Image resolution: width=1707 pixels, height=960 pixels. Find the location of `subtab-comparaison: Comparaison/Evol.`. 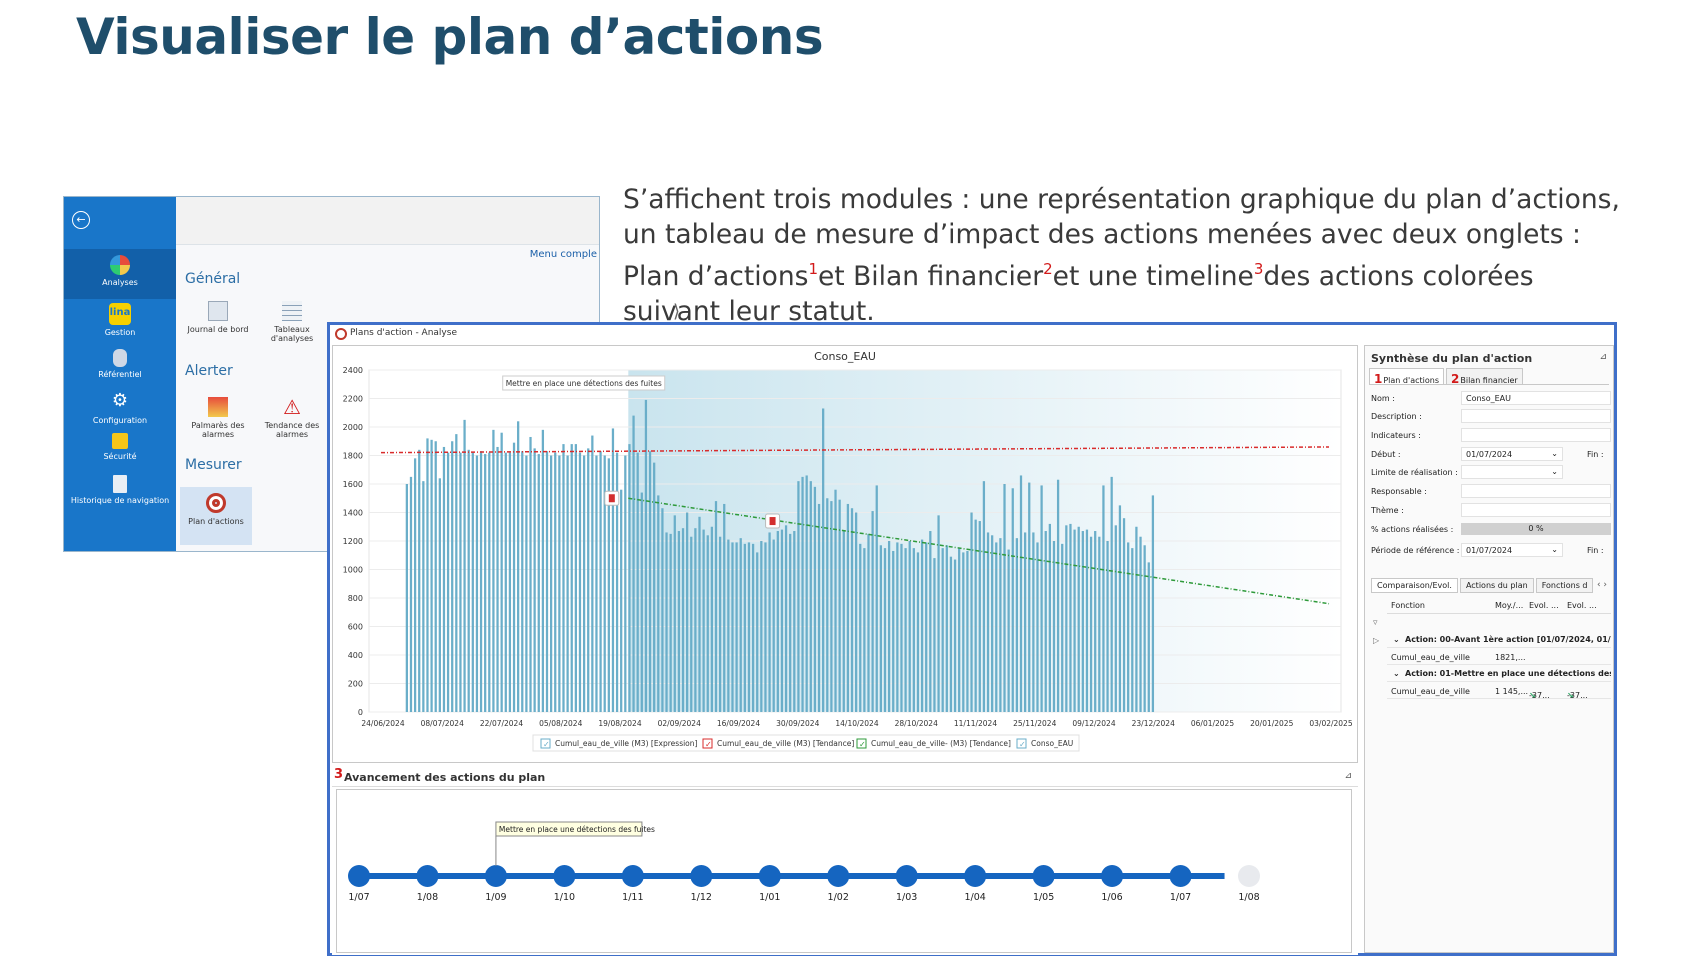

subtab-comparaison: Comparaison/Evol. is located at coordinates (1414, 585).